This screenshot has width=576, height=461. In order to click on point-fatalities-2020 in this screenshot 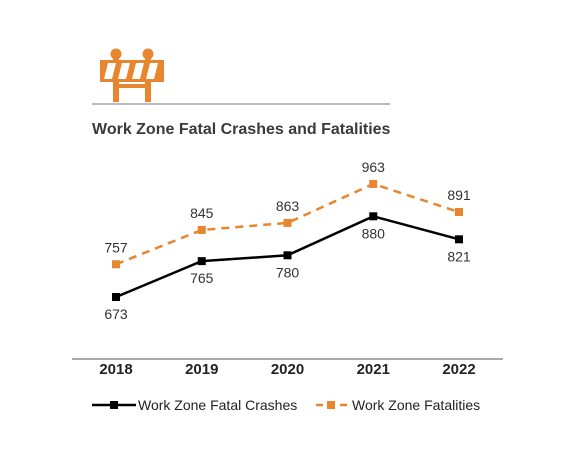, I will do `click(287, 222)`.